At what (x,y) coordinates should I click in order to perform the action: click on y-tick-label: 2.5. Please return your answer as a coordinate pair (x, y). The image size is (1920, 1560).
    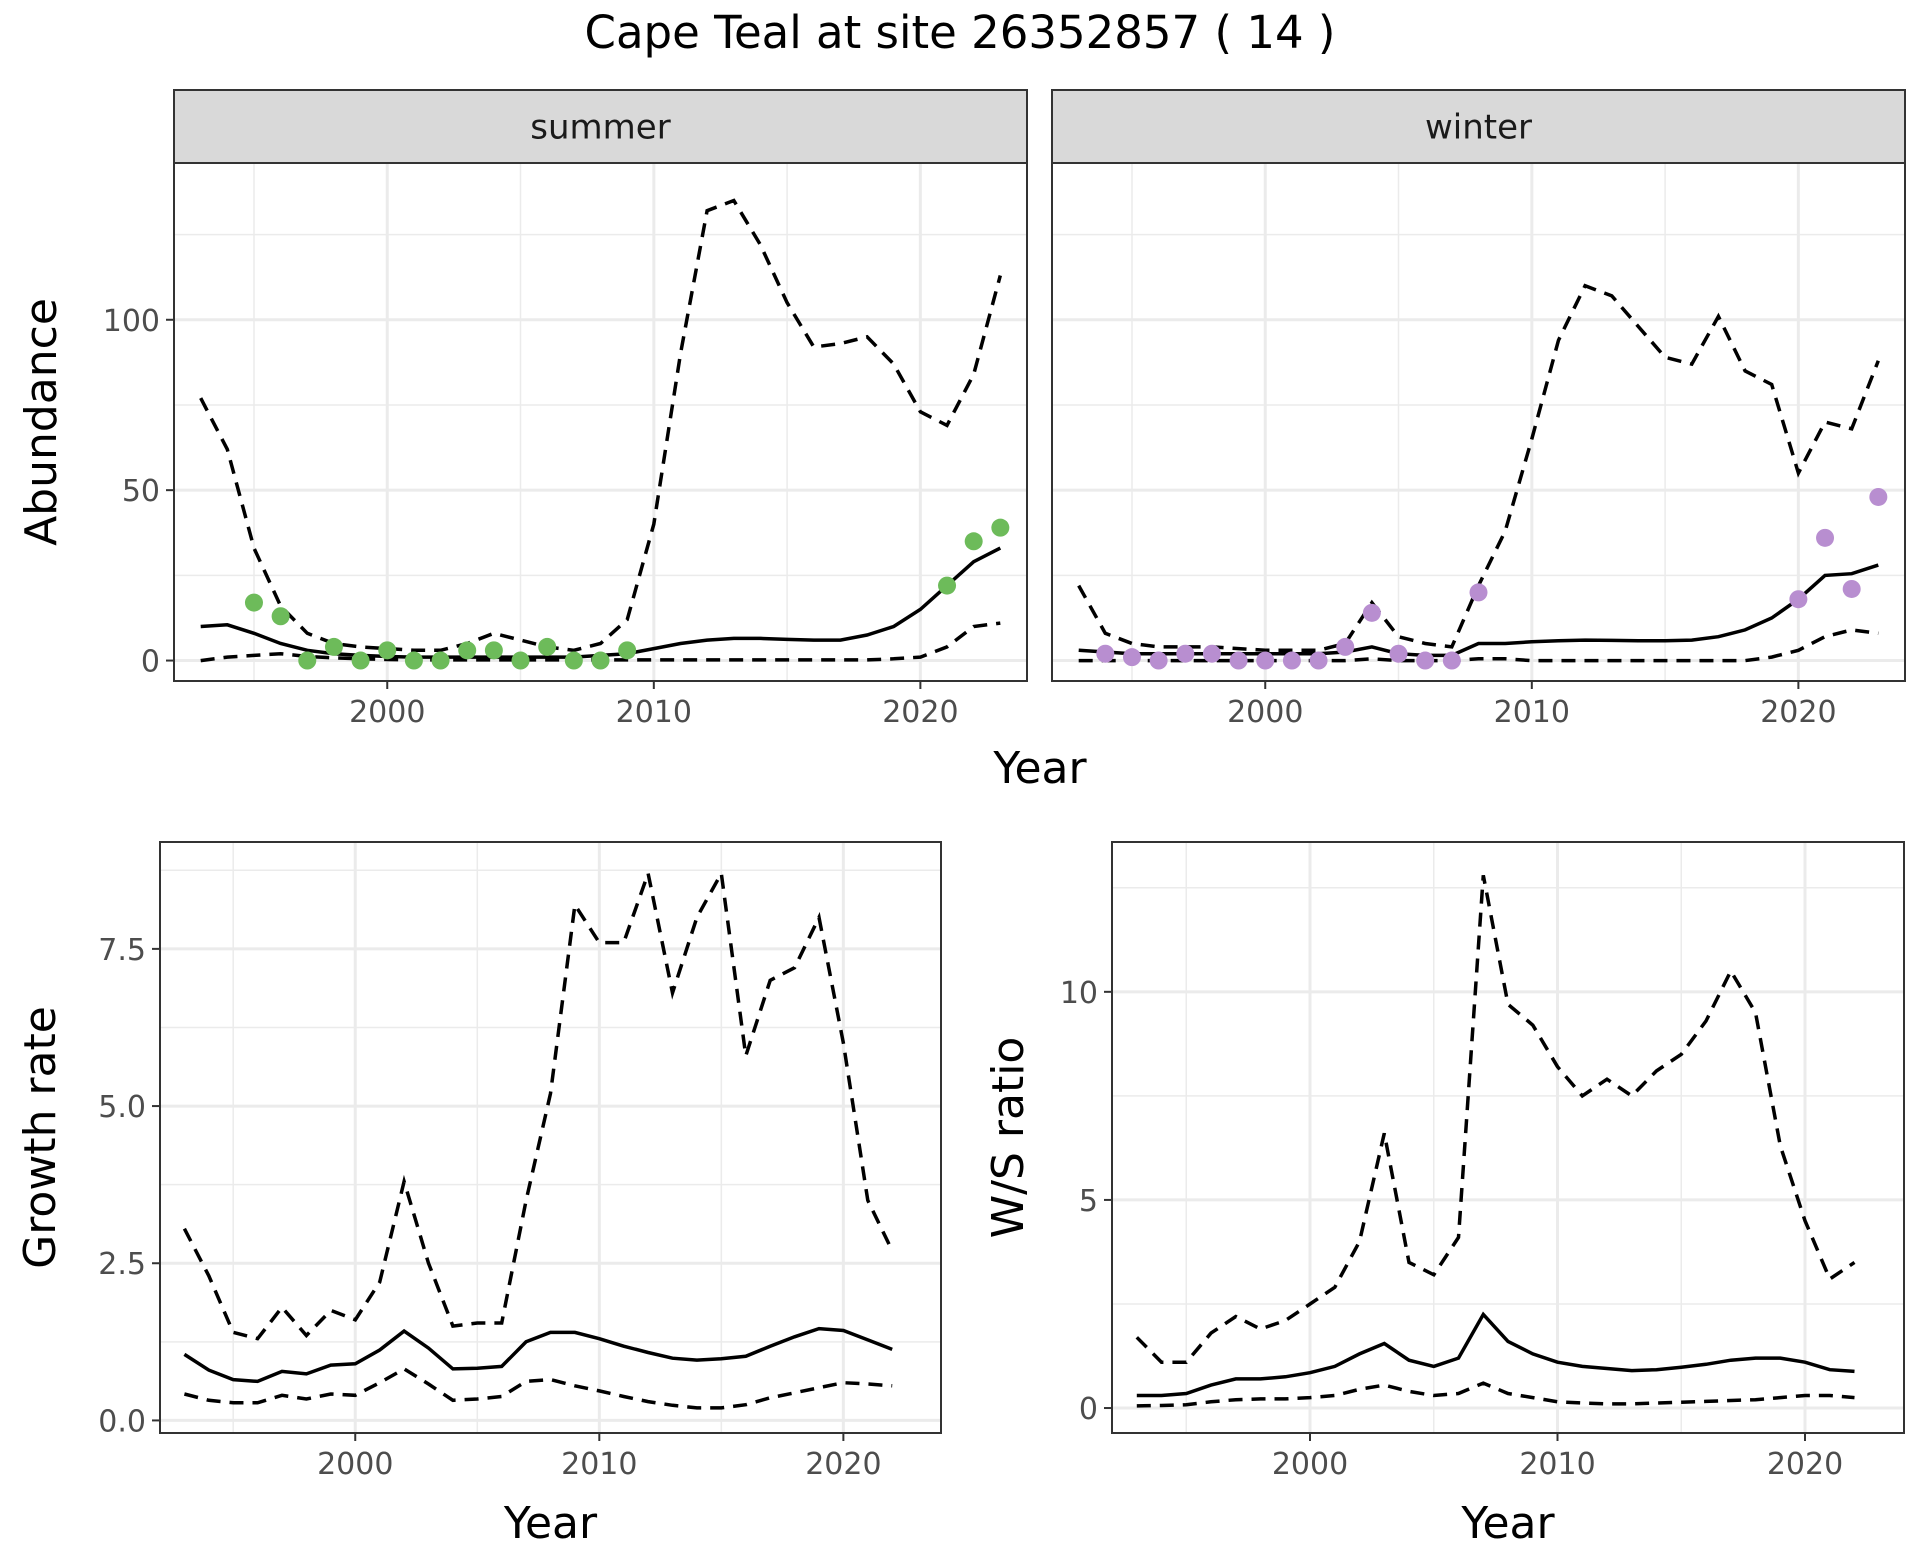
    Looking at the image, I should click on (122, 1264).